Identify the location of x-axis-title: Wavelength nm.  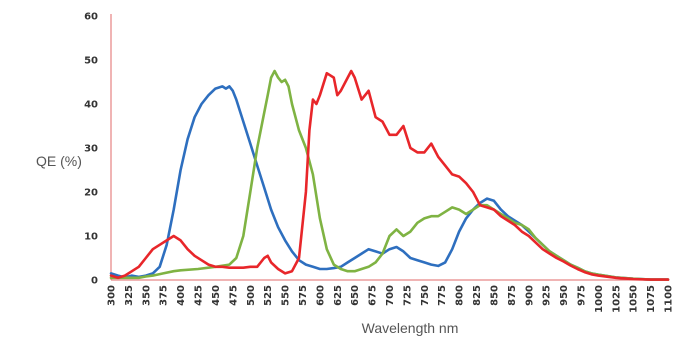
(410, 328).